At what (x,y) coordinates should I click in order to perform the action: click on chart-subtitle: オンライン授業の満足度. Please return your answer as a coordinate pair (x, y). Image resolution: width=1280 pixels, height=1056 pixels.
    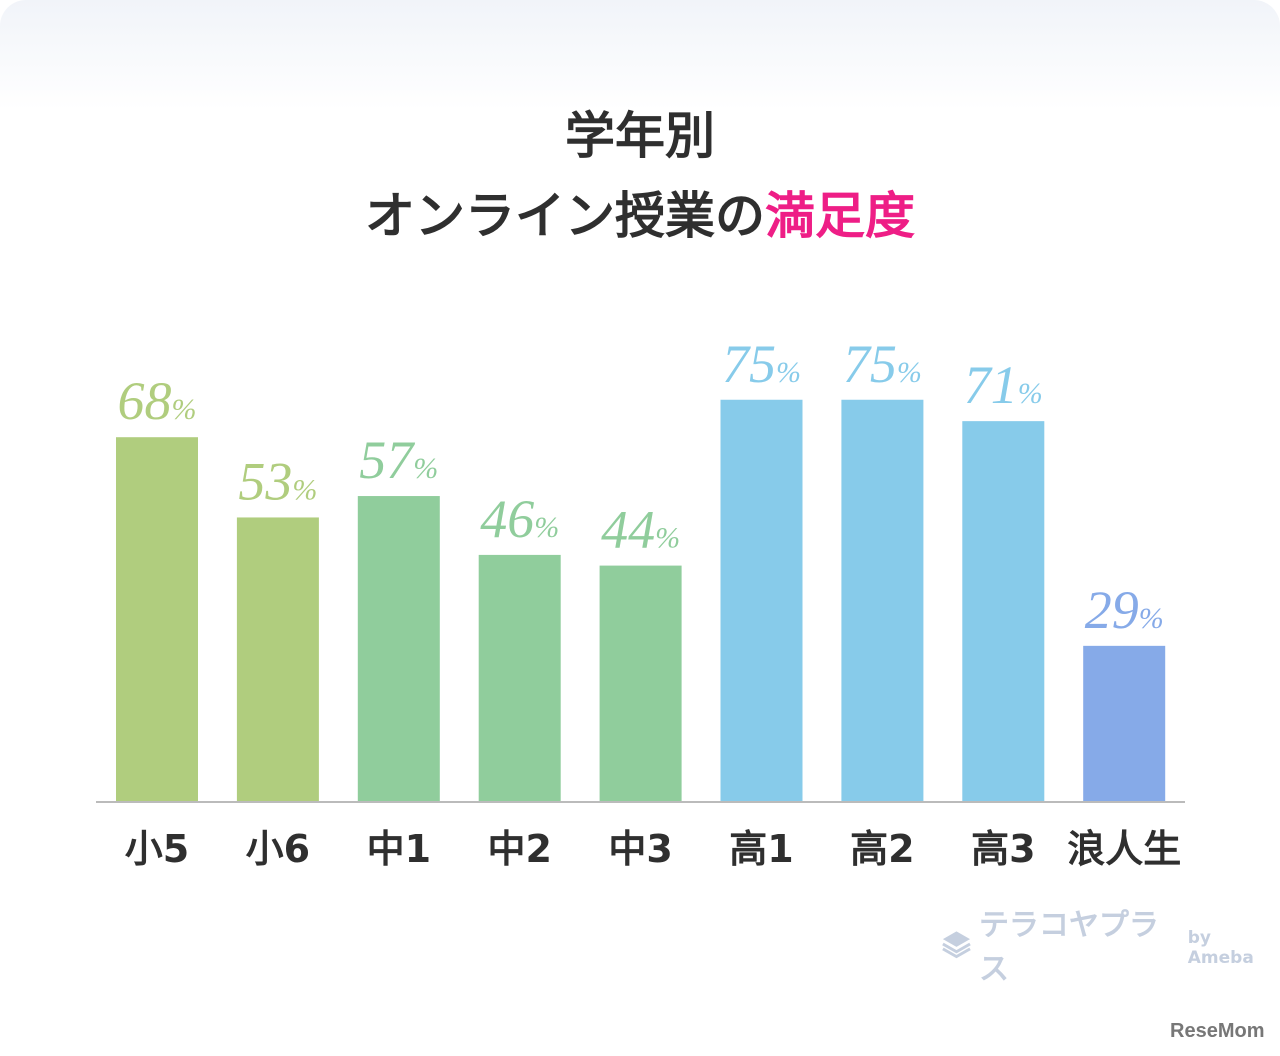
    Looking at the image, I should click on (640, 212).